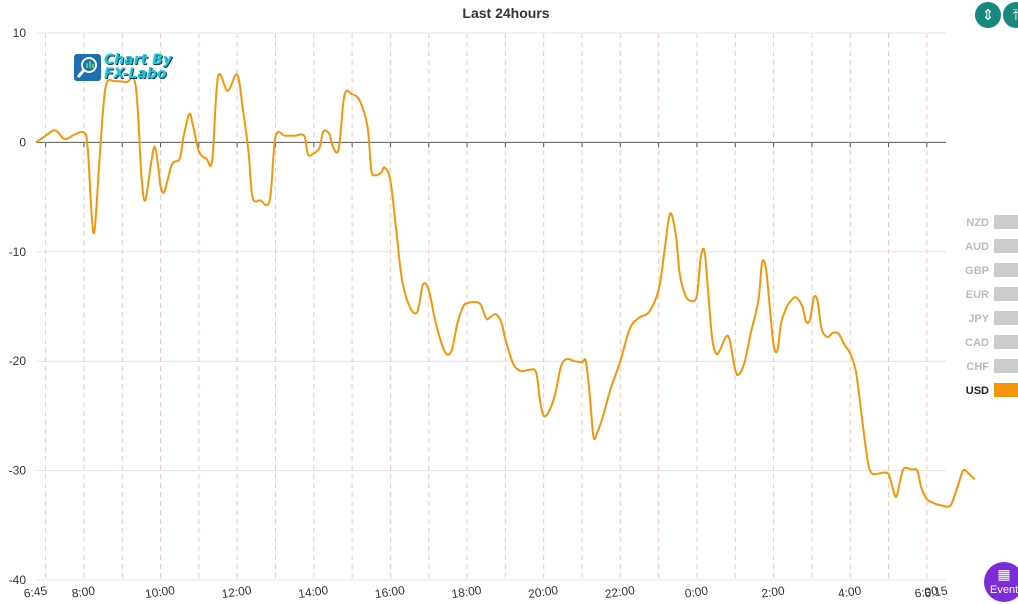 The image size is (1018, 604). What do you see at coordinates (992, 366) in the screenshot?
I see `legend-item-chf: CHF` at bounding box center [992, 366].